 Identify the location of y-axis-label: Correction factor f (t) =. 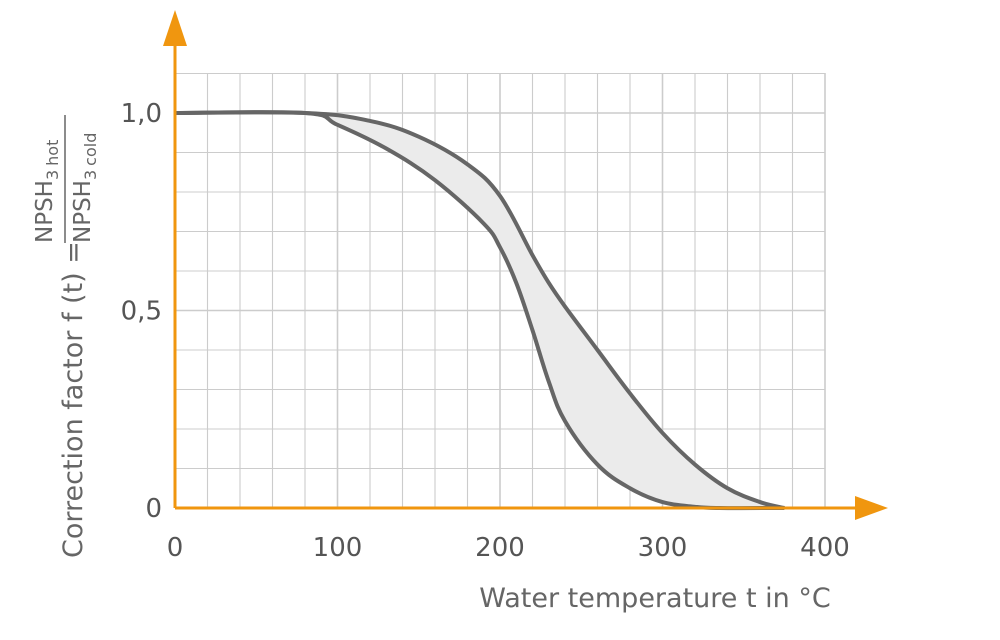
(73, 399).